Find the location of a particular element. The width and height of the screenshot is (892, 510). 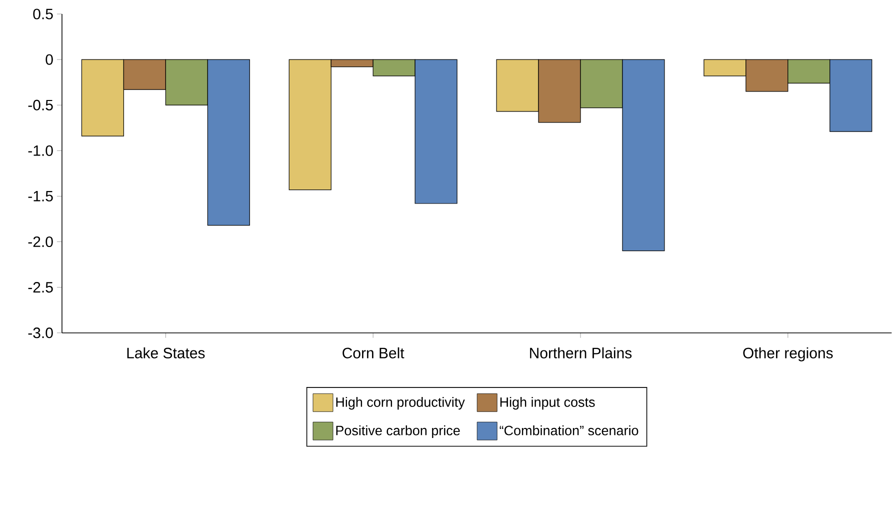

x-tick-label: Other regions is located at coordinates (788, 354).